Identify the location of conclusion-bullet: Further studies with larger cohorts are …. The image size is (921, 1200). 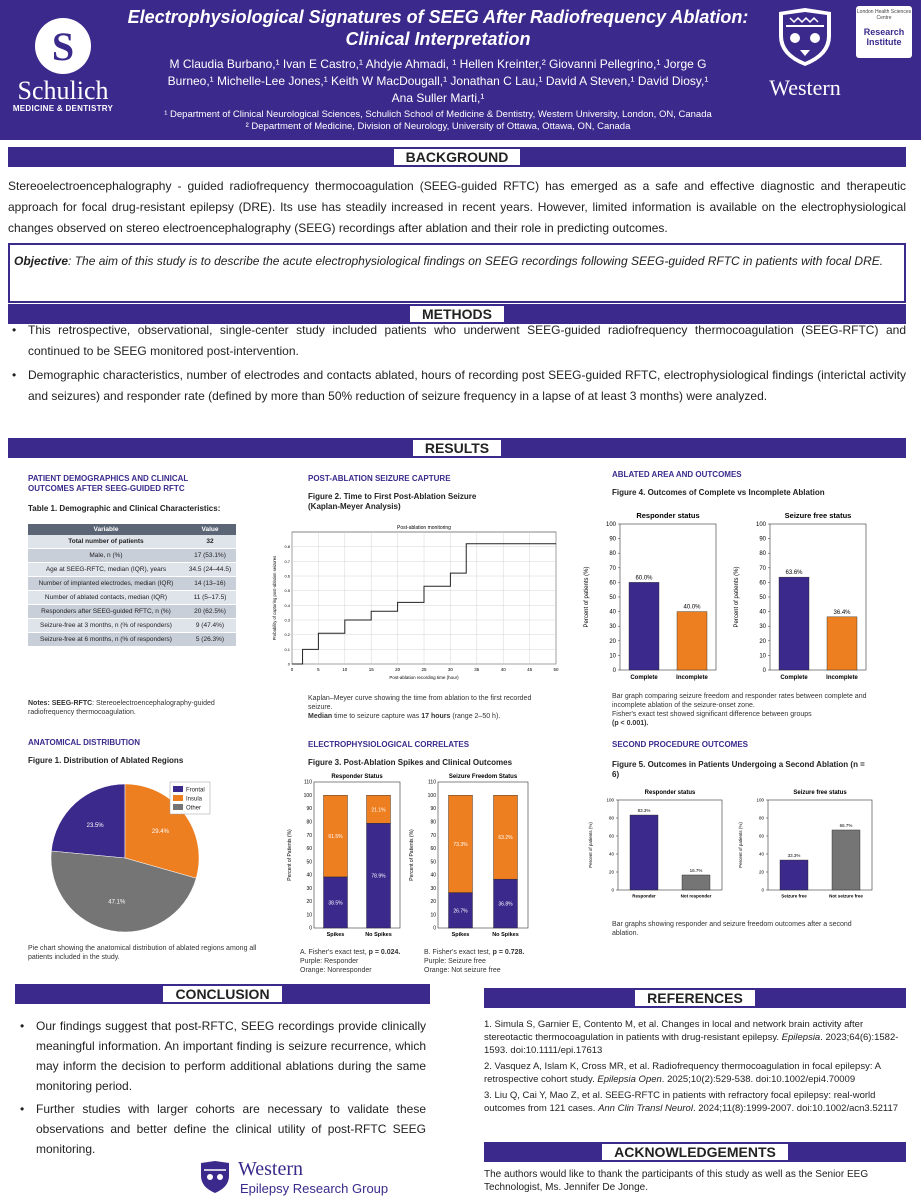
(221, 1129).